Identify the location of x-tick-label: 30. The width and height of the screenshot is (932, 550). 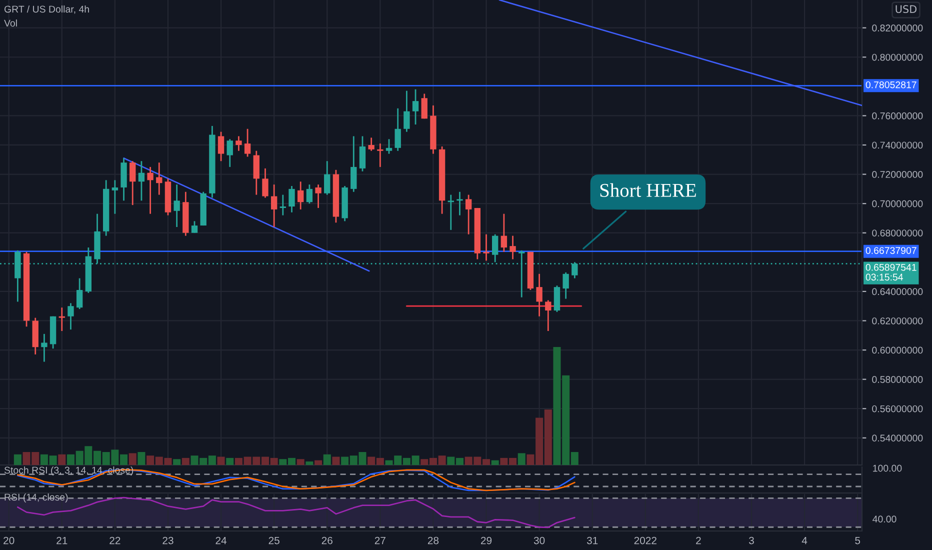
(539, 540).